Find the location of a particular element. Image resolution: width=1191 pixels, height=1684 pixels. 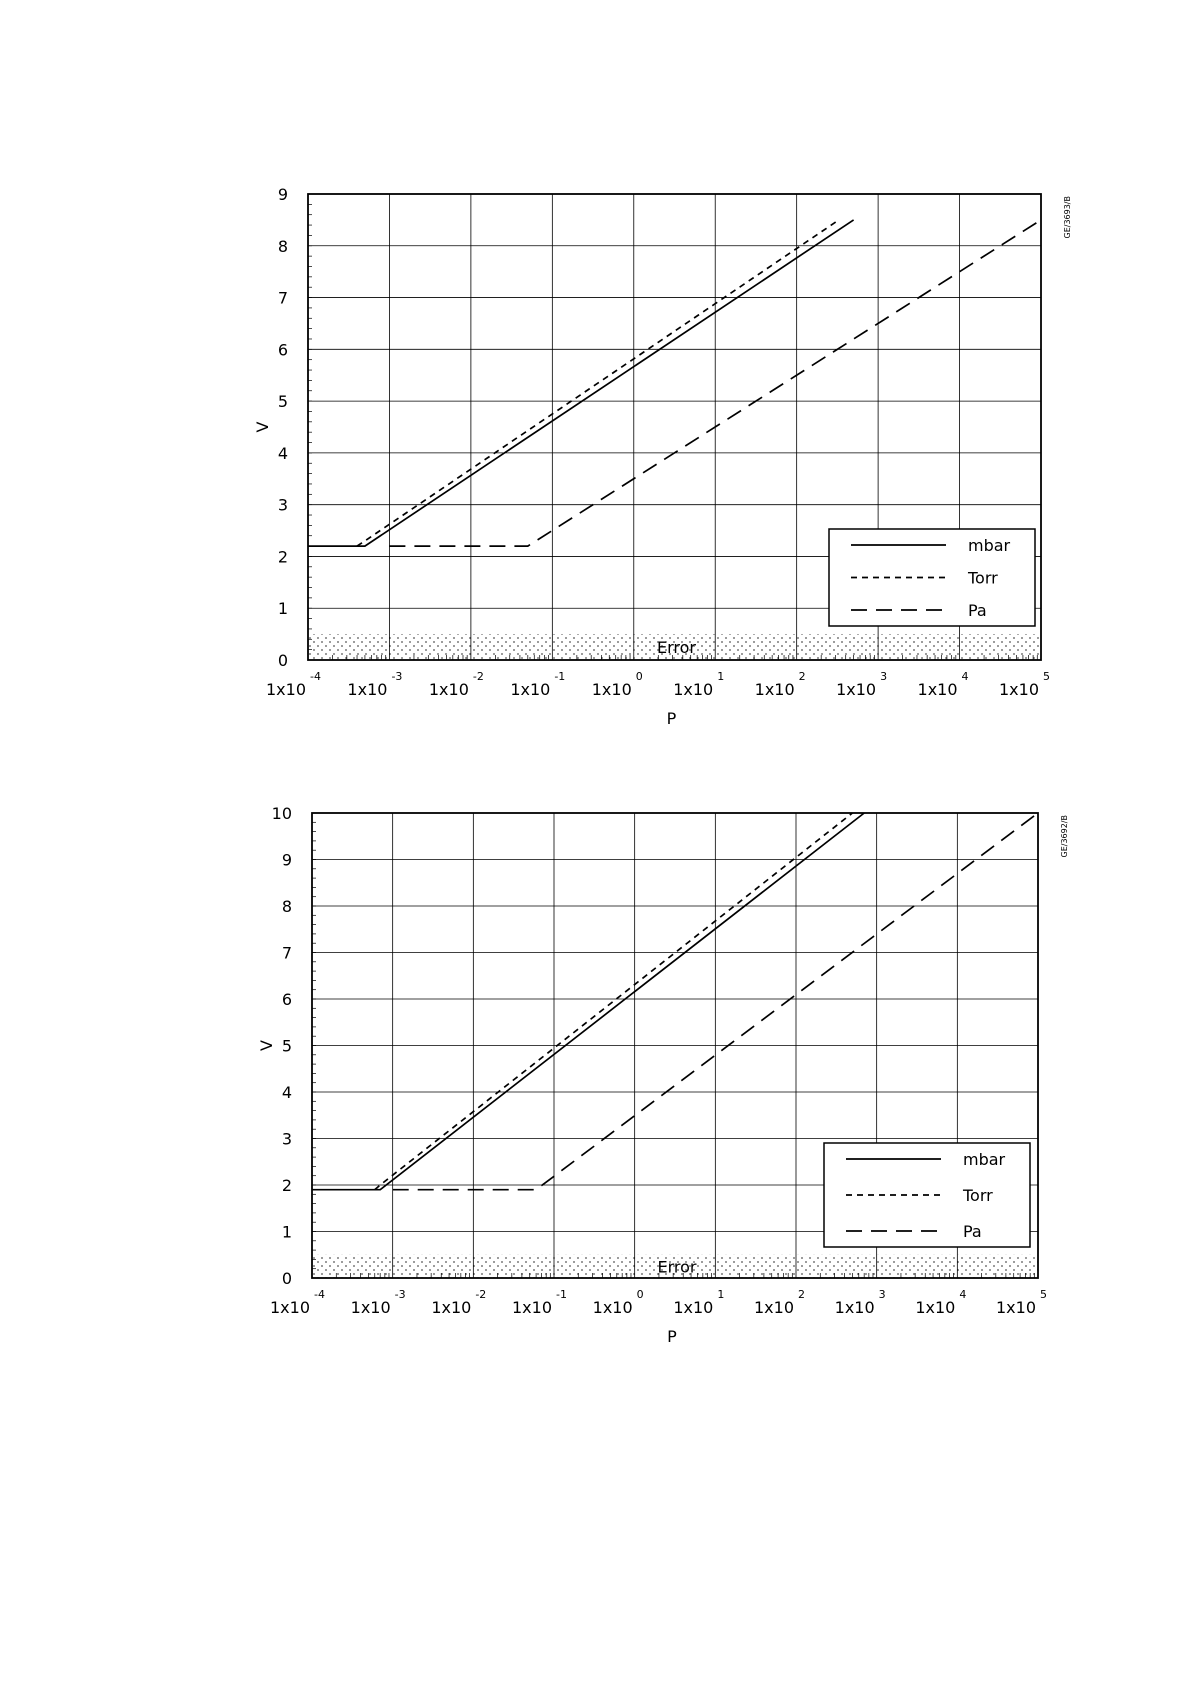

figure-id: GE/3692/B is located at coordinates (1064, 836).